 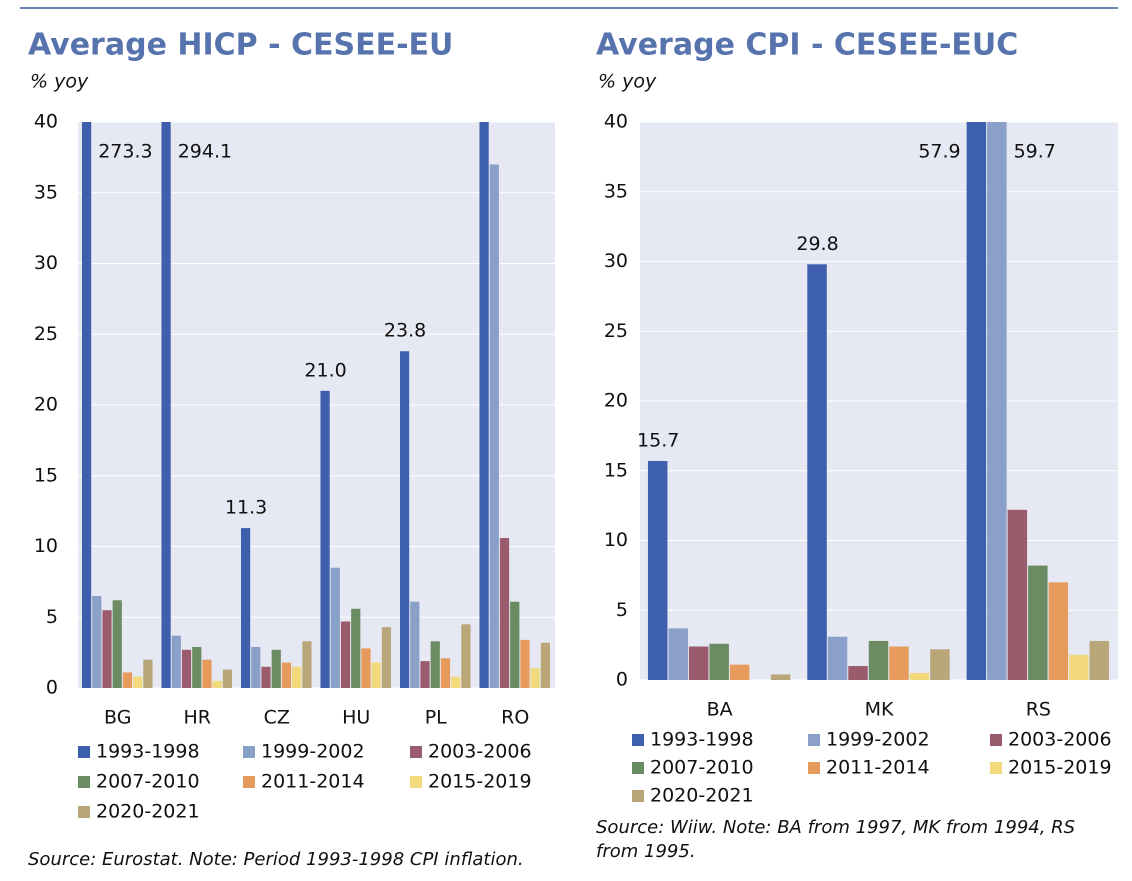 I want to click on data-label: 29.8, so click(x=817, y=244).